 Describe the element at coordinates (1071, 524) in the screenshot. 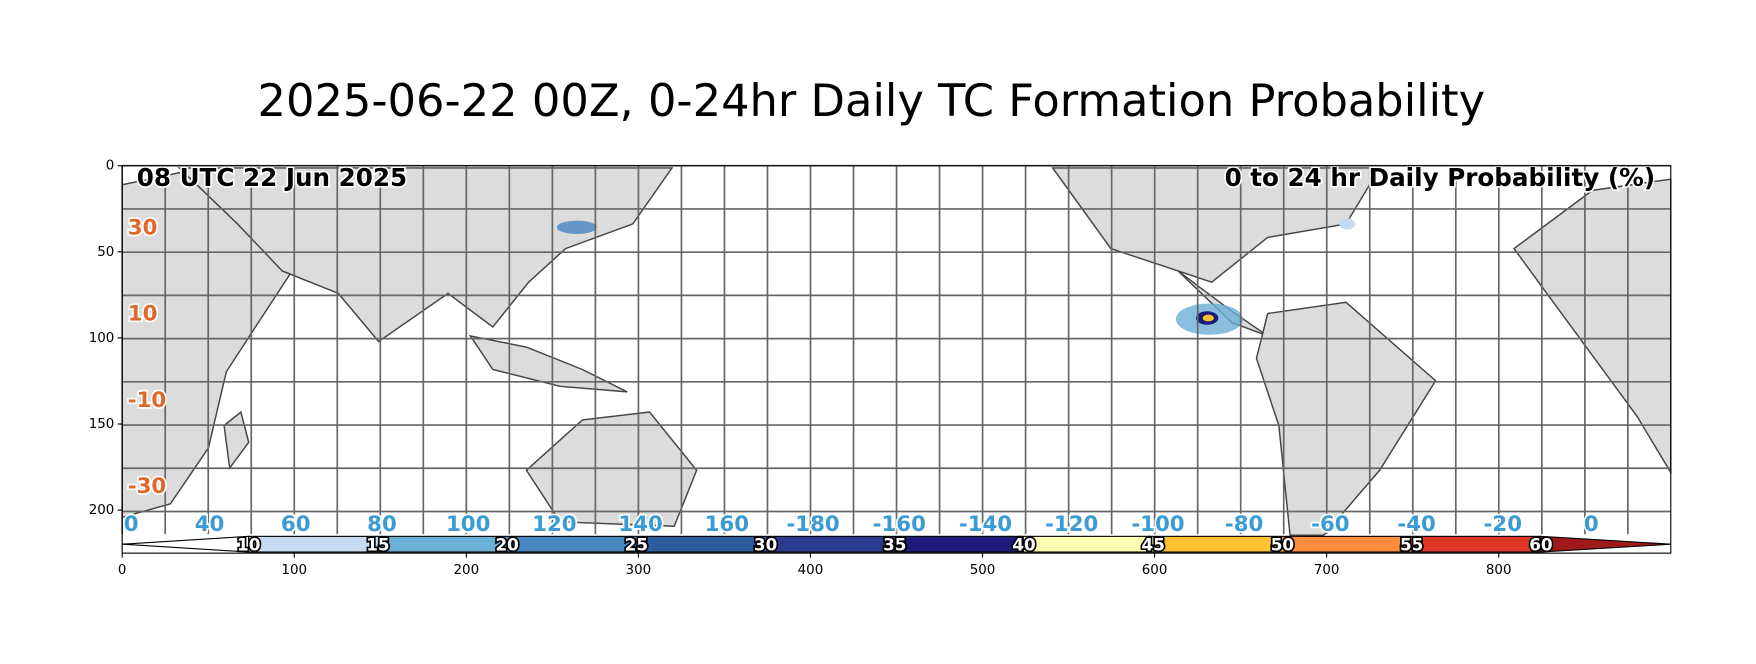

I see `lon-label: -120` at that location.